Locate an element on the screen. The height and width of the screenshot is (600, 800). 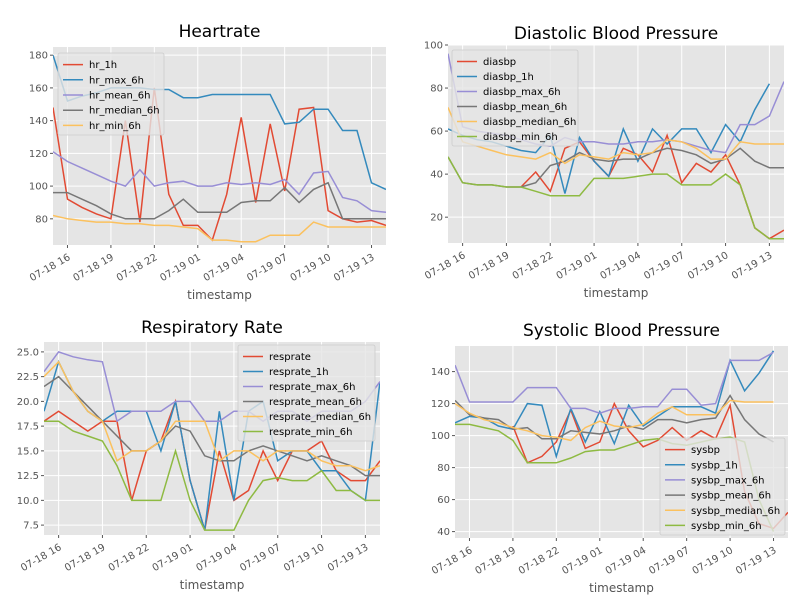
series-line-hr_min_6h is located at coordinates (219, 228).